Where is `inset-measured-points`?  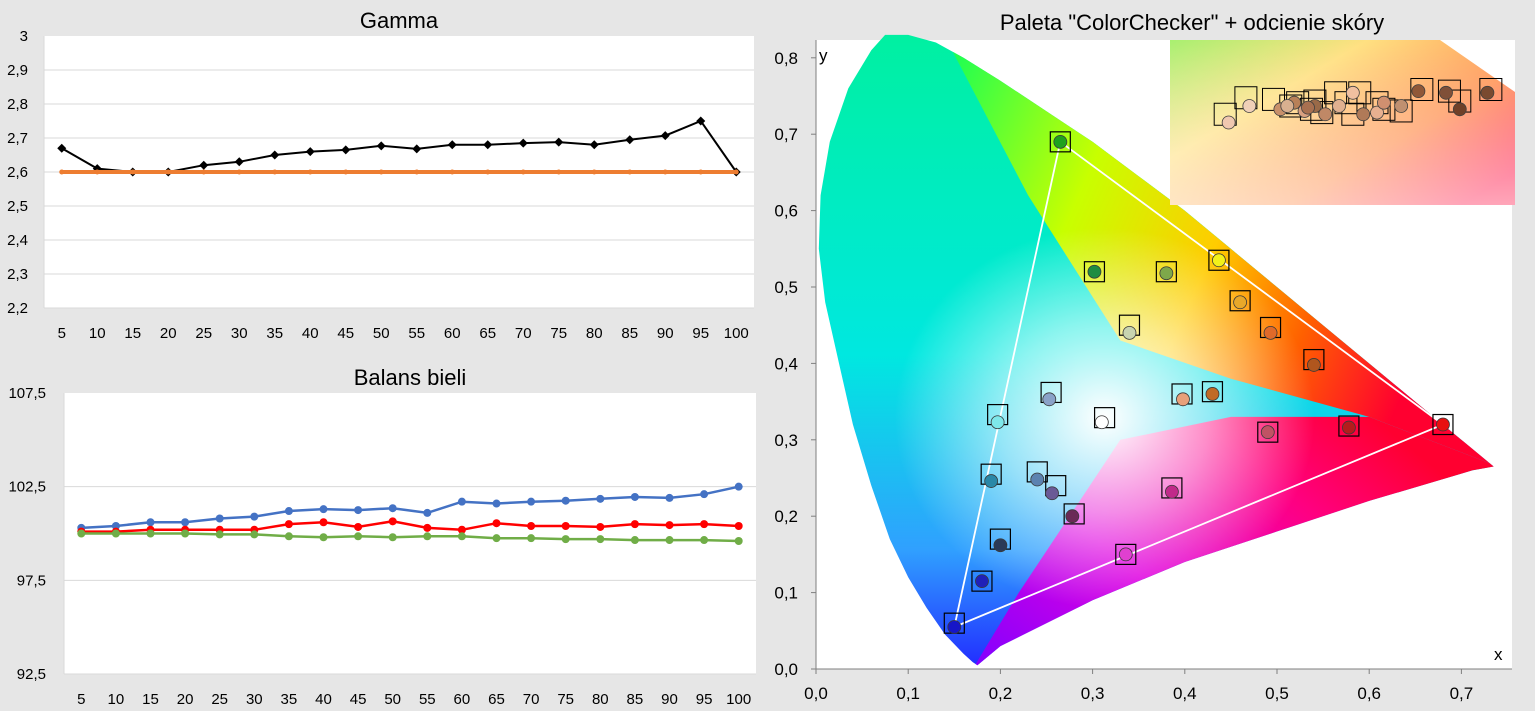
inset-measured-points is located at coordinates (1358, 107).